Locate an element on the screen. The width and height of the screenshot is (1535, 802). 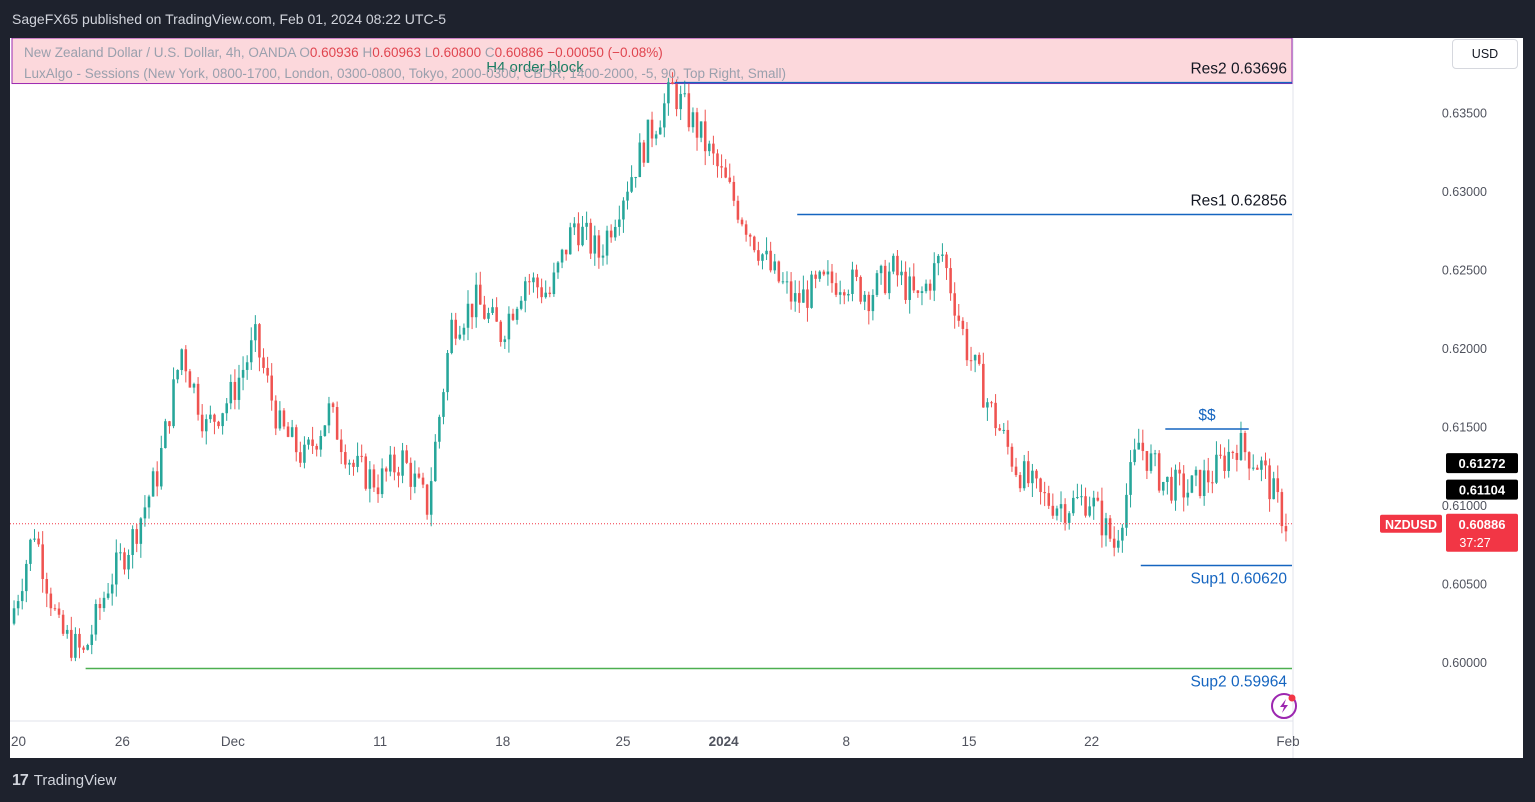
symbol-tag-label: NZDUSD is located at coordinates (1411, 525).